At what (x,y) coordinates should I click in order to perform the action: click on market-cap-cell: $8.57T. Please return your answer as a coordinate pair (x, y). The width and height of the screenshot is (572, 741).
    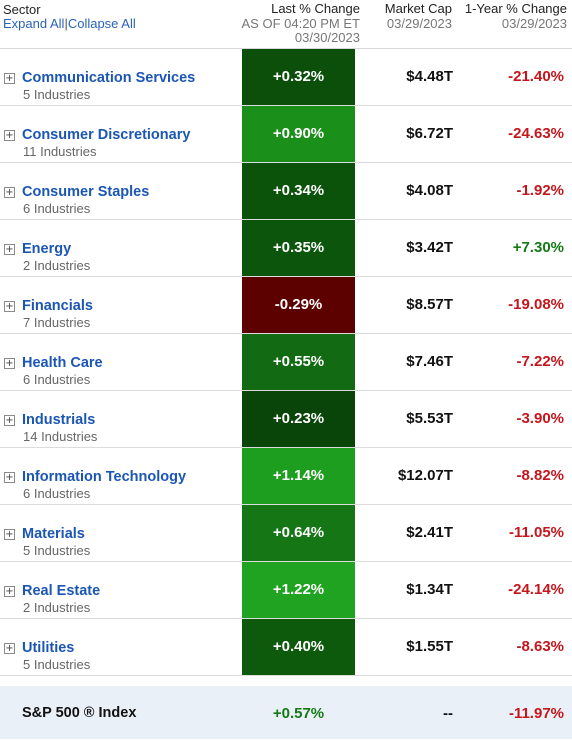
    Looking at the image, I should click on (429, 304).